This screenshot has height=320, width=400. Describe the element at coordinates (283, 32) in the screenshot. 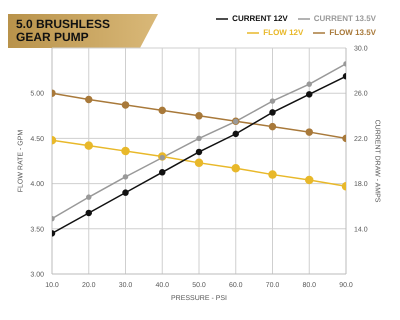

I see `legend-label: FLOW 12V` at that location.